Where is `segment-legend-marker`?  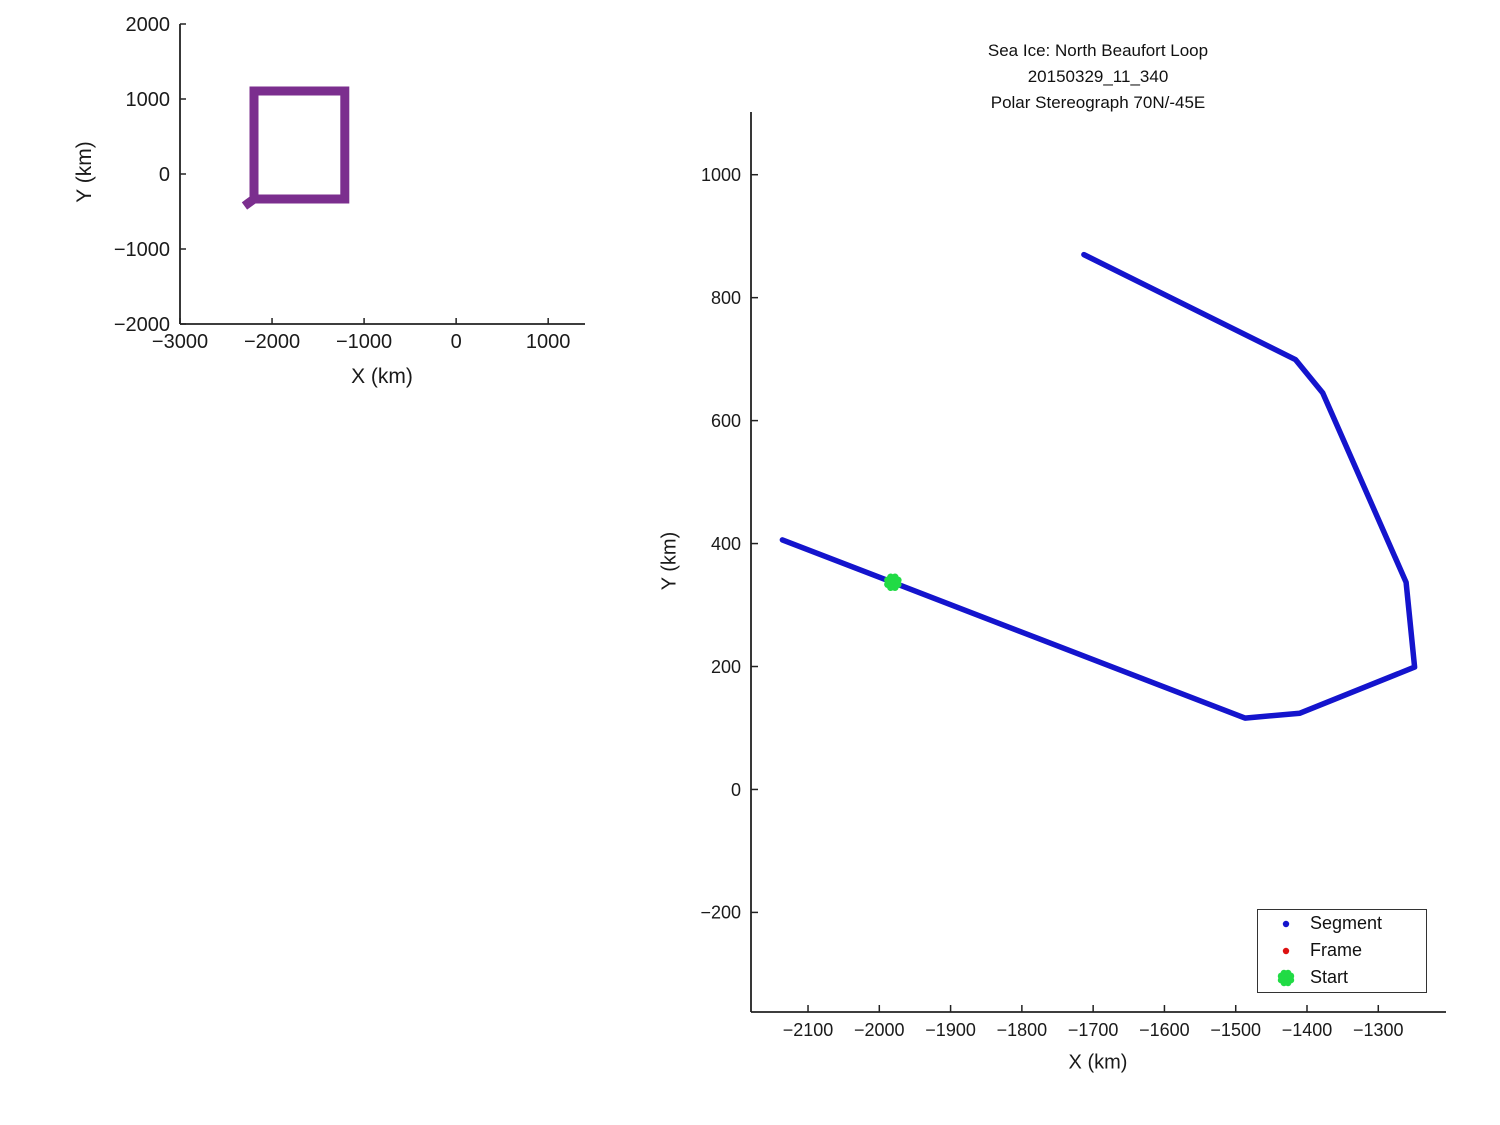
segment-legend-marker is located at coordinates (1286, 924).